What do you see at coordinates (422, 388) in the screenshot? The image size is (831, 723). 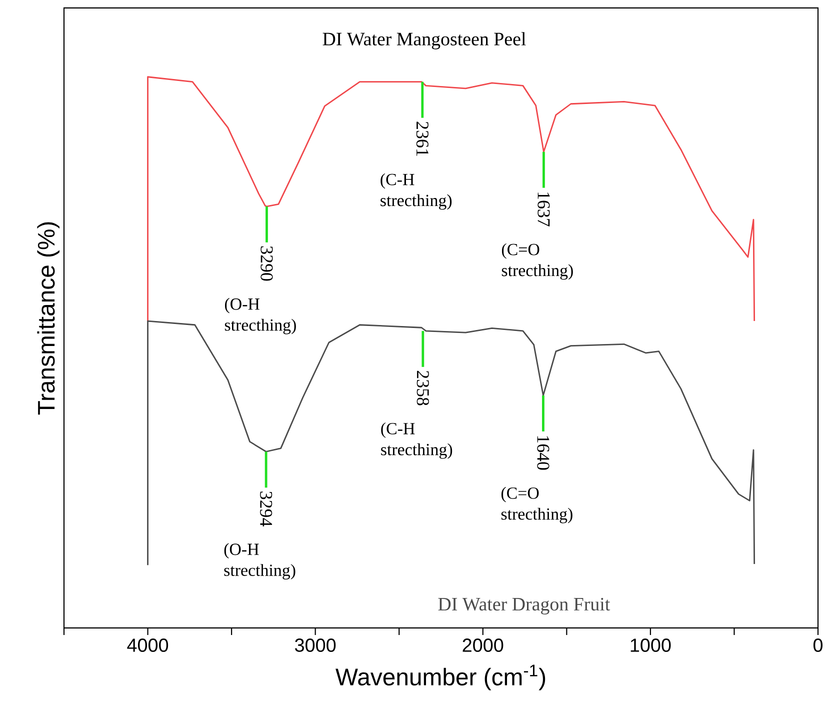 I see `annotation: 2358` at bounding box center [422, 388].